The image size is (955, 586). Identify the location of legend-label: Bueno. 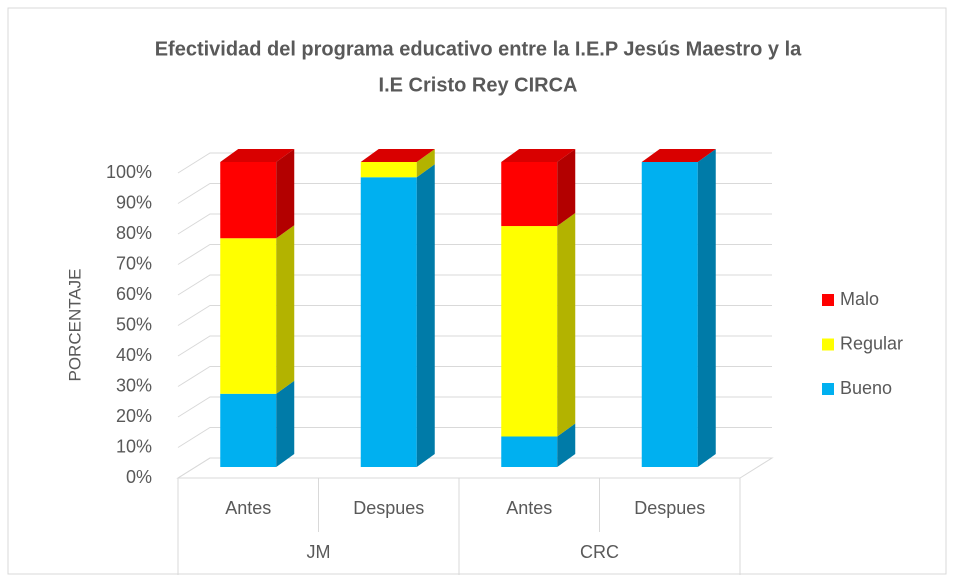
(866, 388).